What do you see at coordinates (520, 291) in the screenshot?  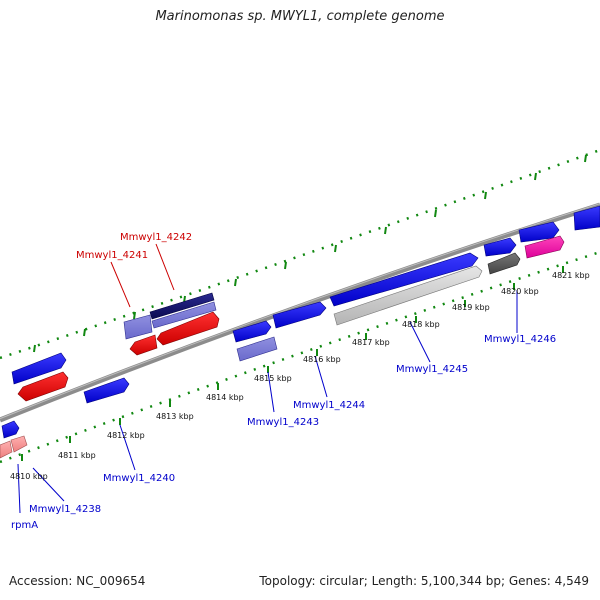 I see `tick-label: 4820 kbp` at bounding box center [520, 291].